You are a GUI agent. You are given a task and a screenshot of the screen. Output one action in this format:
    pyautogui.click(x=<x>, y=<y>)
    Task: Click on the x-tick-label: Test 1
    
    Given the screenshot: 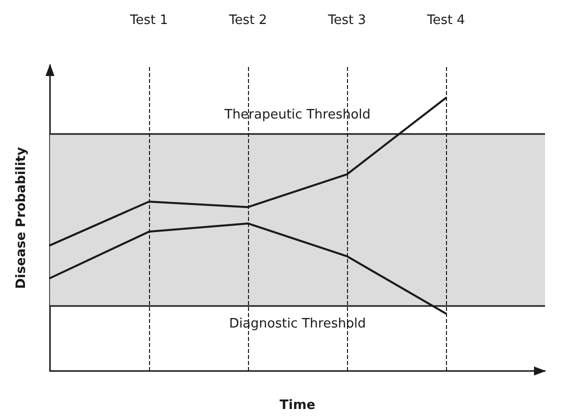 What is the action you would take?
    pyautogui.click(x=148, y=20)
    